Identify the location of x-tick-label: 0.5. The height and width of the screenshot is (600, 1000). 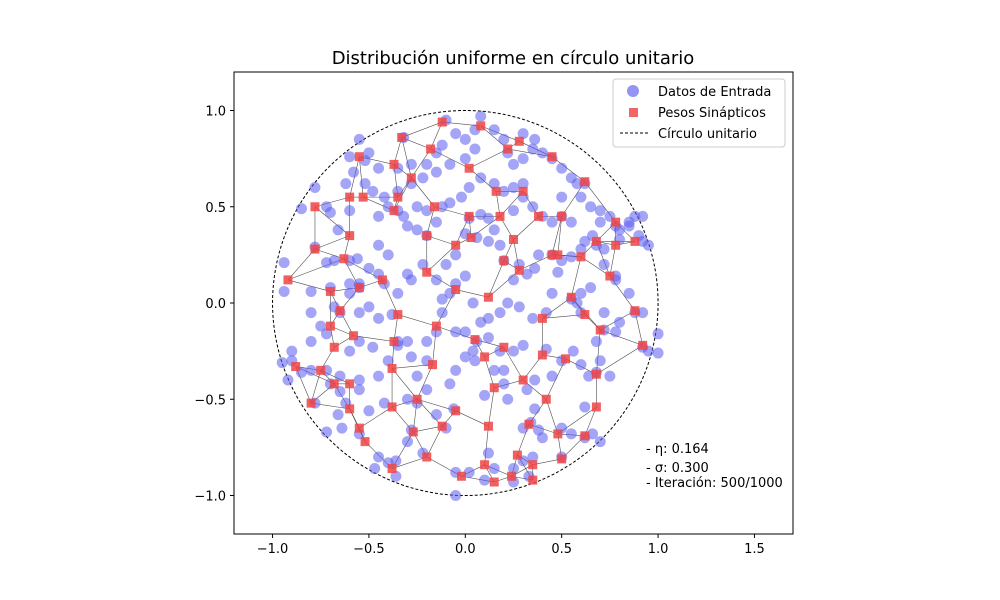
(561, 549).